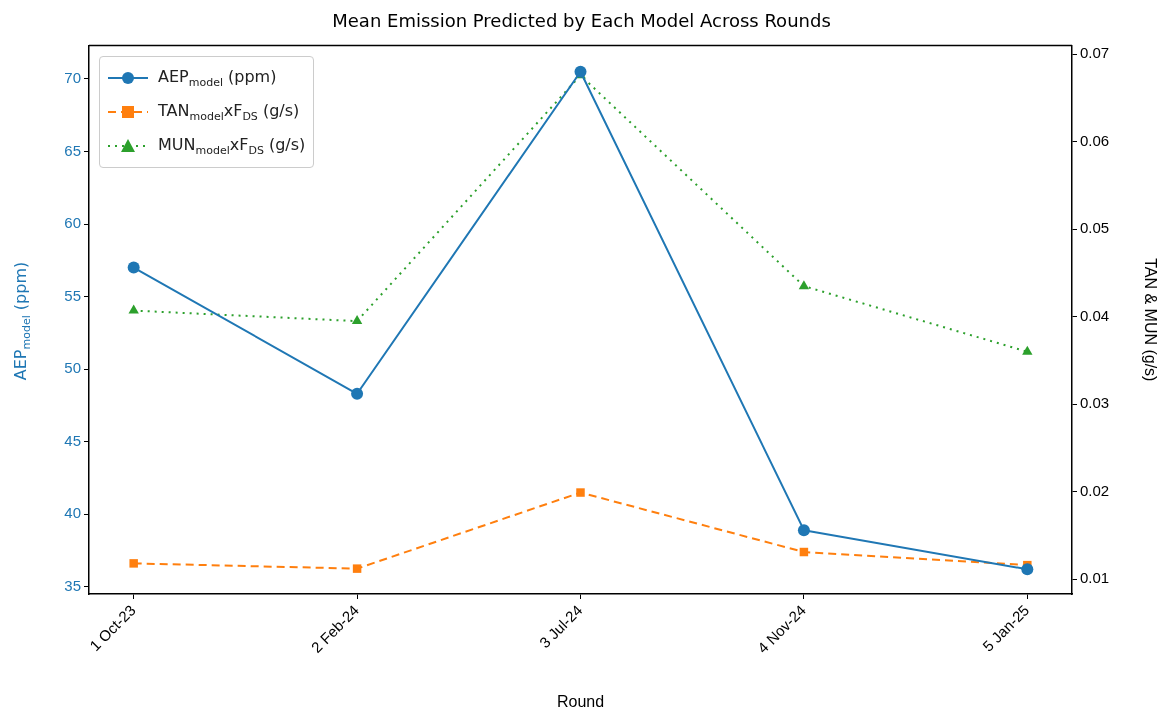 The width and height of the screenshot is (1163, 716). What do you see at coordinates (72, 78) in the screenshot?
I see `y-tick-label: 70` at bounding box center [72, 78].